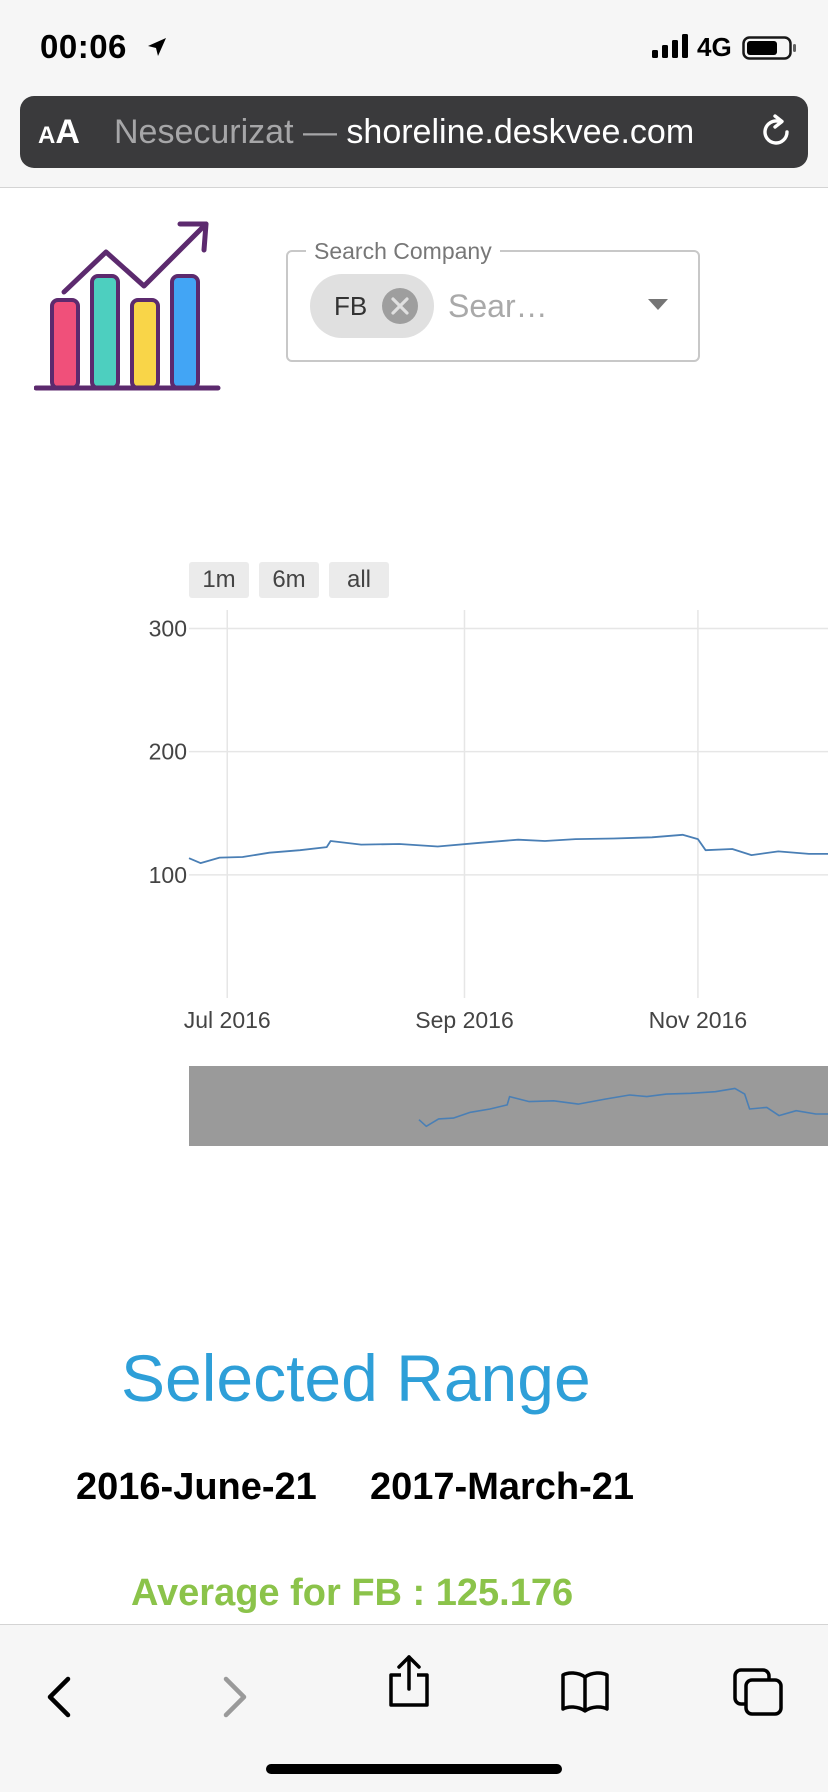 The image size is (828, 1792). I want to click on x-tick-label-0: Jul 2016, so click(227, 1020).